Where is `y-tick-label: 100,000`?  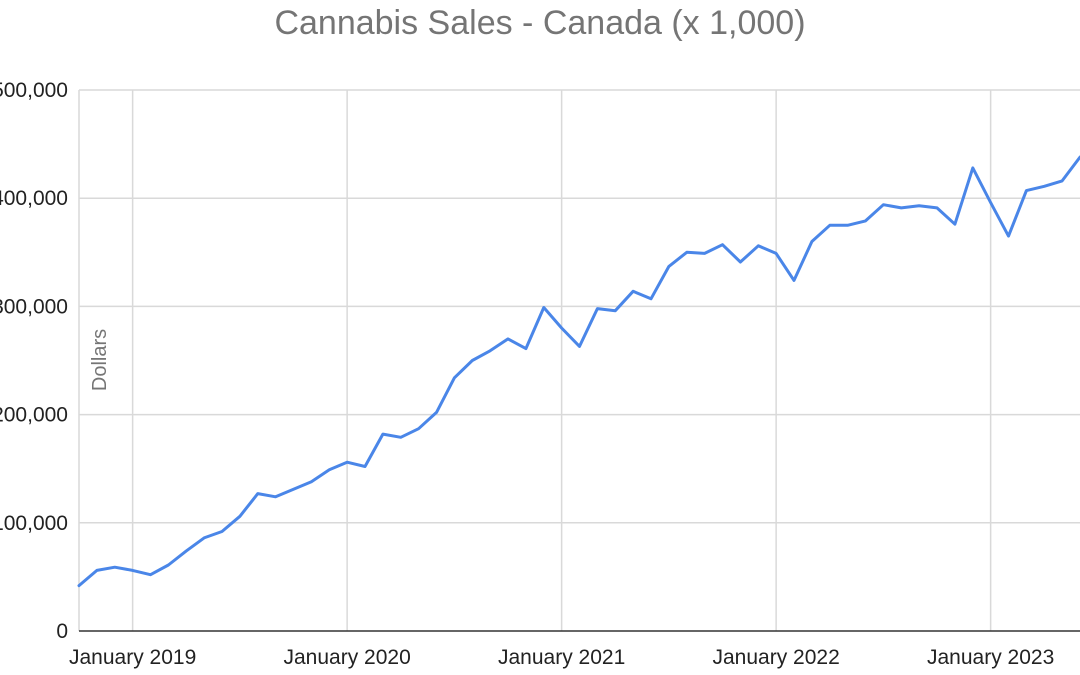
y-tick-label: 100,000 is located at coordinates (34, 523).